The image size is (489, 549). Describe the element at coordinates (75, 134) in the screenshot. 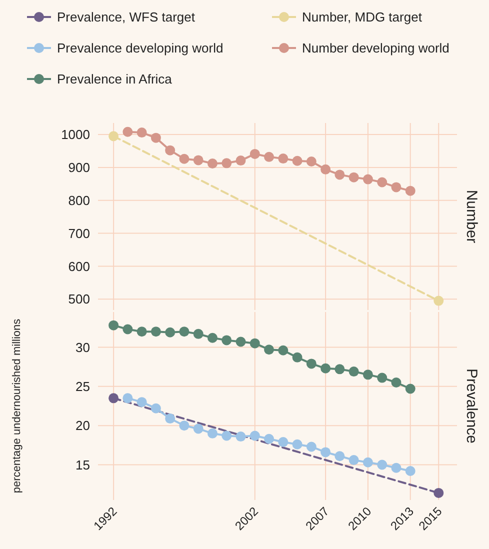

I see `y-tick-label: 1000` at that location.